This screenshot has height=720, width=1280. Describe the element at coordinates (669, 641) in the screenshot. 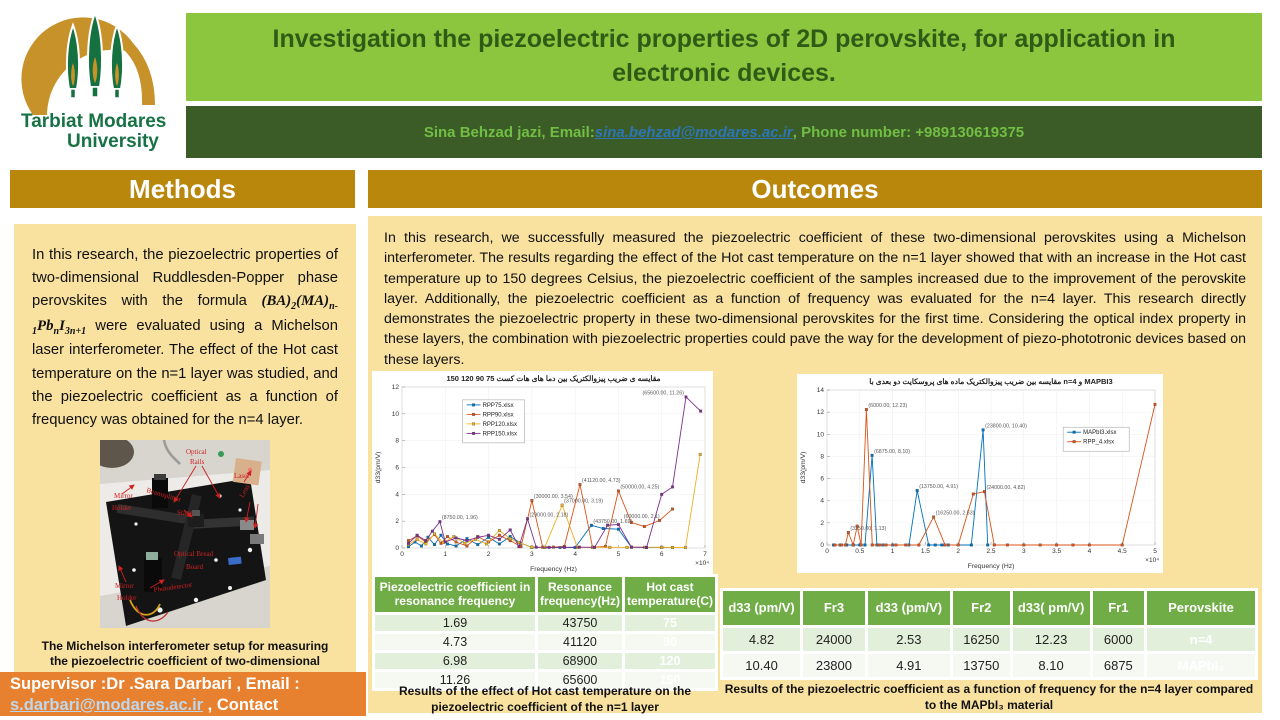

I see `table-cell: 90` at that location.